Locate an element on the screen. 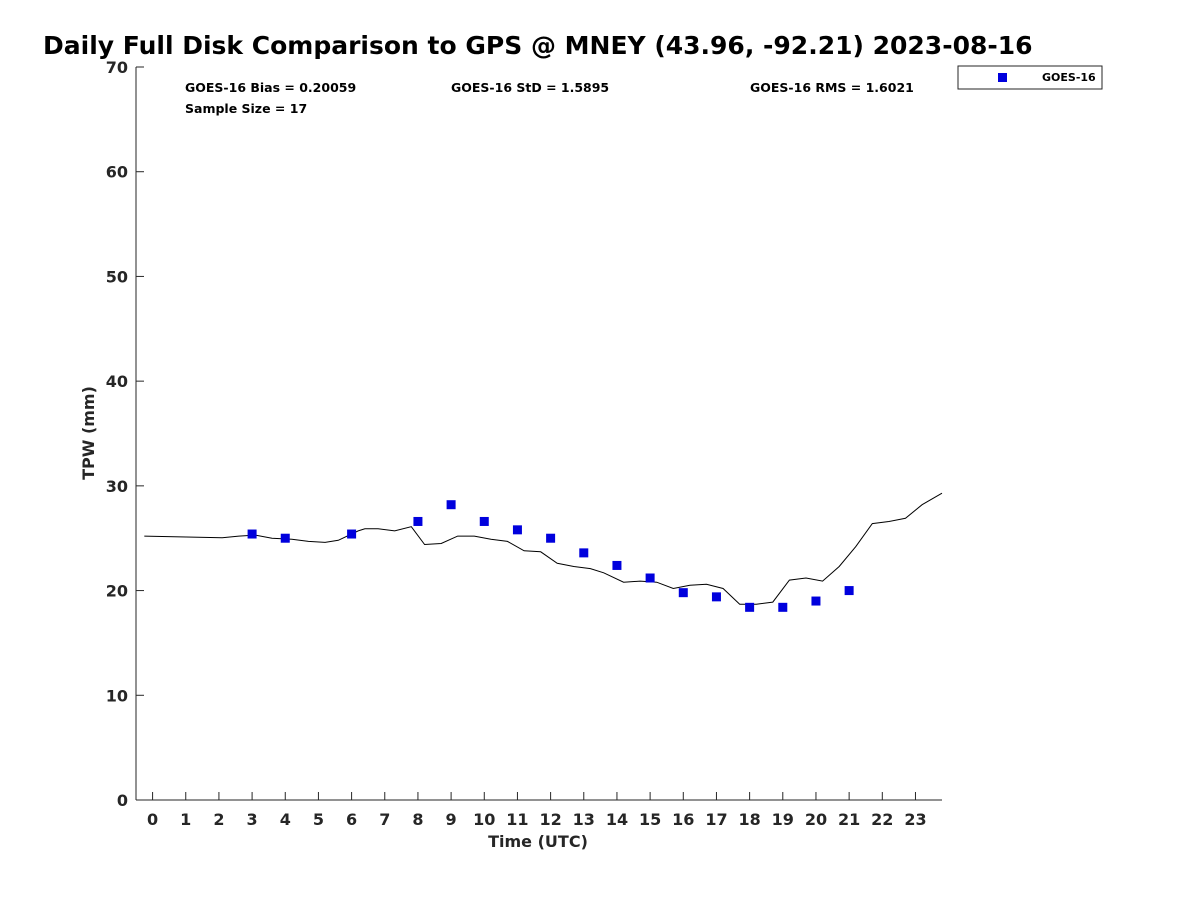 The image size is (1200, 900). gps-line-layer is located at coordinates (543, 548).